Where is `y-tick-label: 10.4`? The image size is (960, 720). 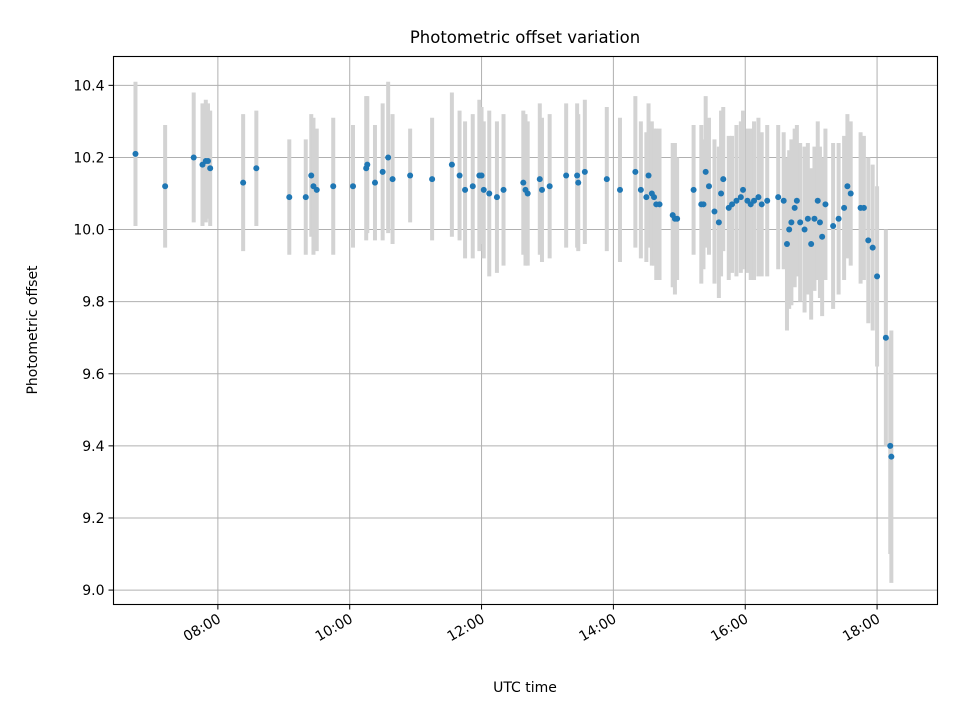
y-tick-label: 10.4 is located at coordinates (88, 86).